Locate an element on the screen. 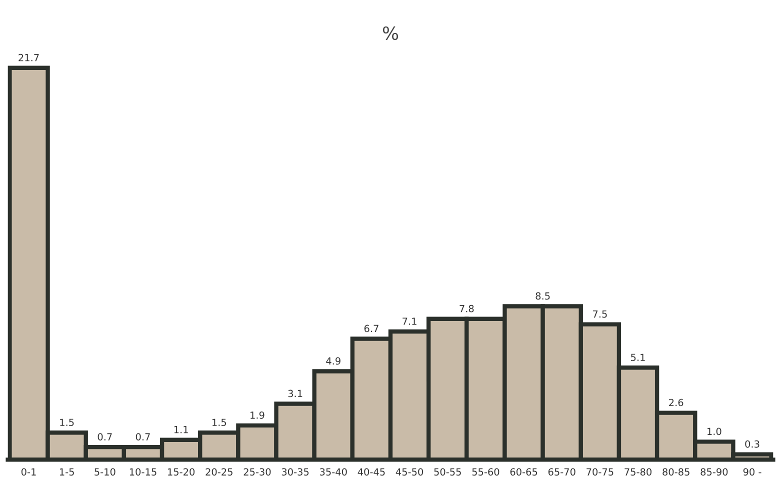 The height and width of the screenshot is (497, 781). x-tick-label: 20-25 is located at coordinates (219, 472).